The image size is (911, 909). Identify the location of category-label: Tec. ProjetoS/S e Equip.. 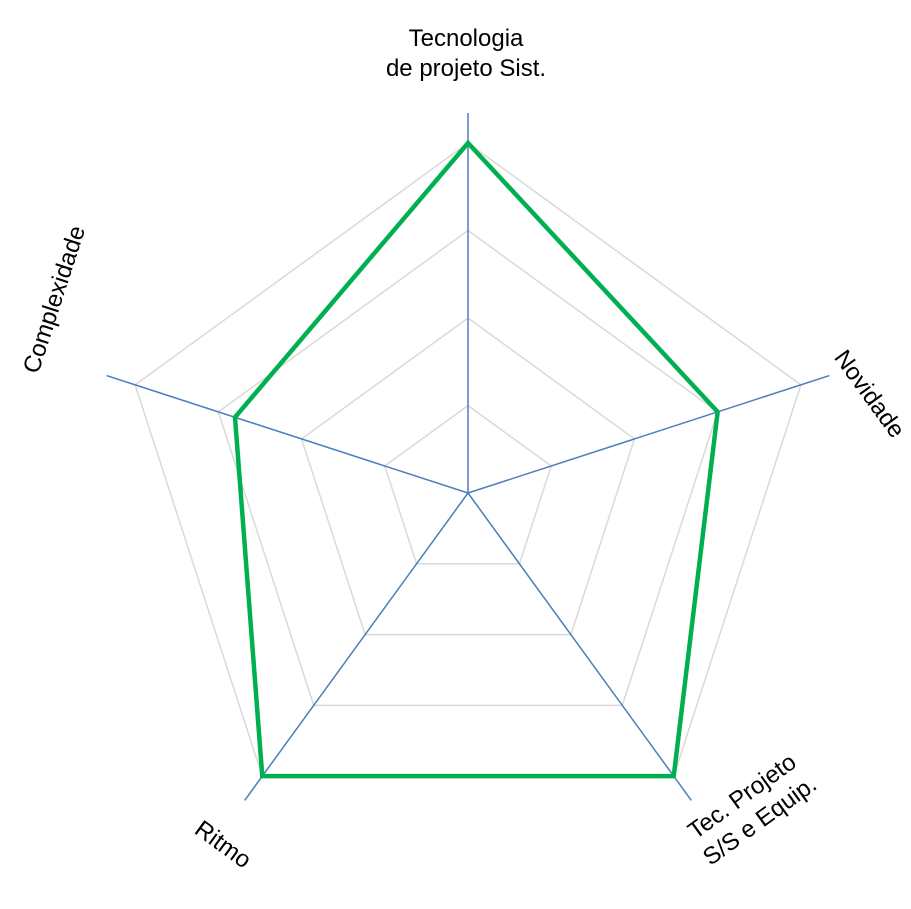
(751, 809).